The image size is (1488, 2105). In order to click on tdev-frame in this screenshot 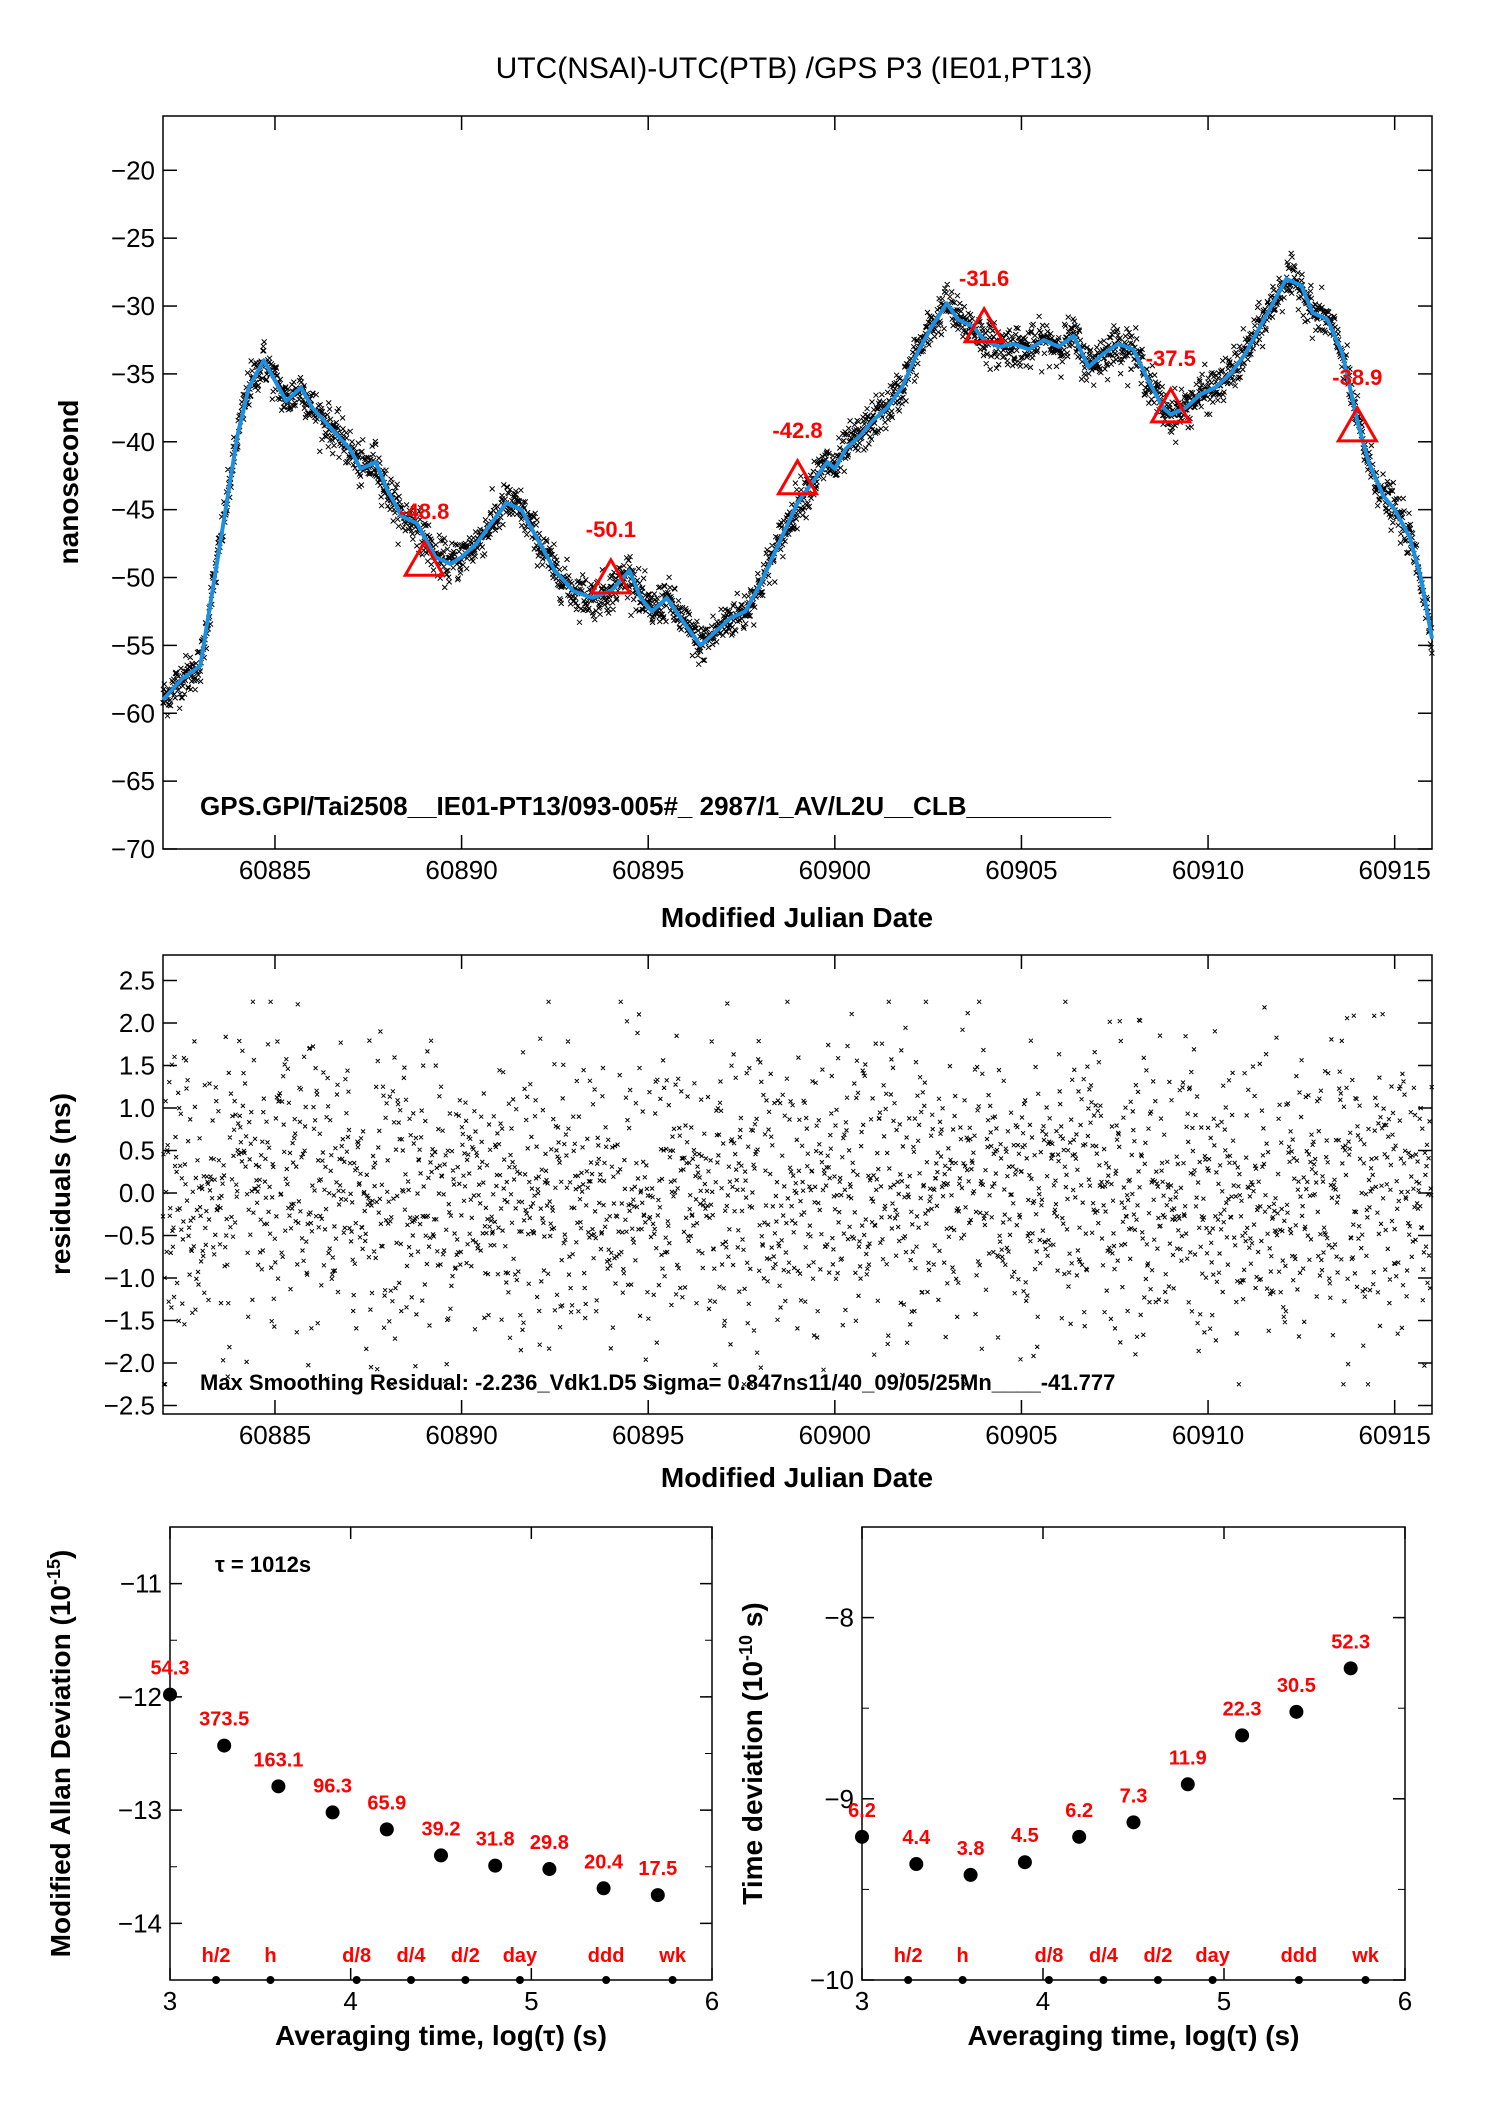, I will do `click(1133, 1753)`.